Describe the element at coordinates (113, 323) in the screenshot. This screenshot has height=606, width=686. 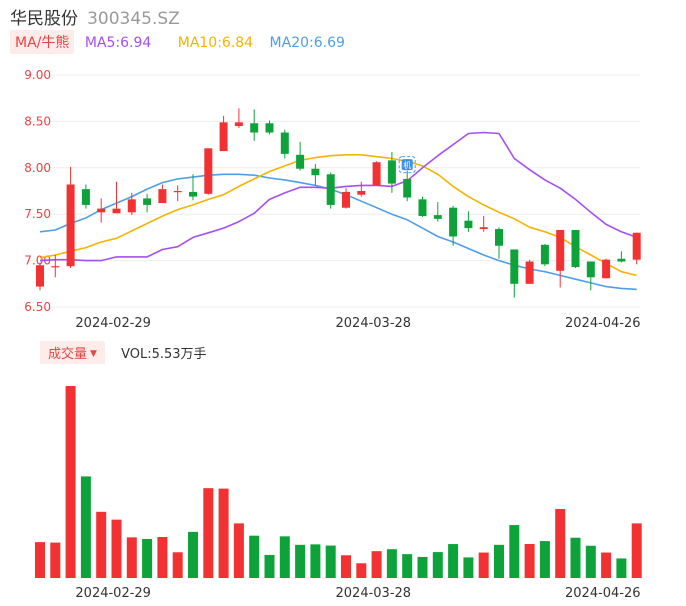
I see `x-tick-label: 2024-02-29` at that location.